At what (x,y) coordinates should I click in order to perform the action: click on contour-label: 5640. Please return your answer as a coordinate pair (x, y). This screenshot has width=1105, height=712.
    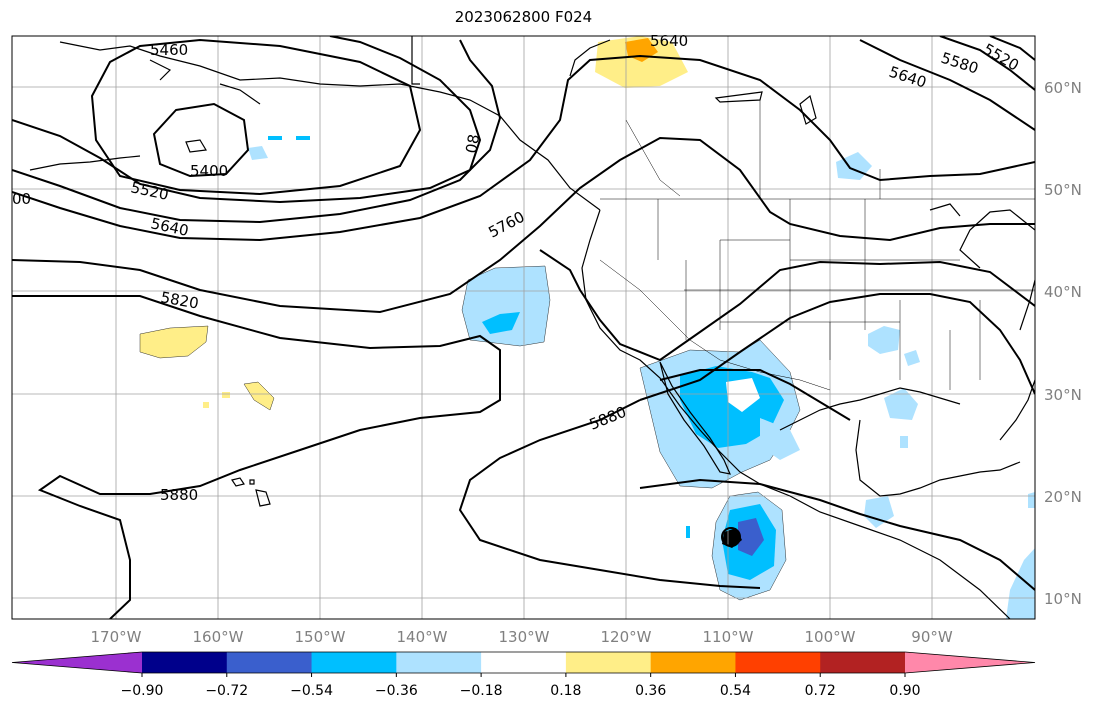
    Looking at the image, I should click on (669, 41).